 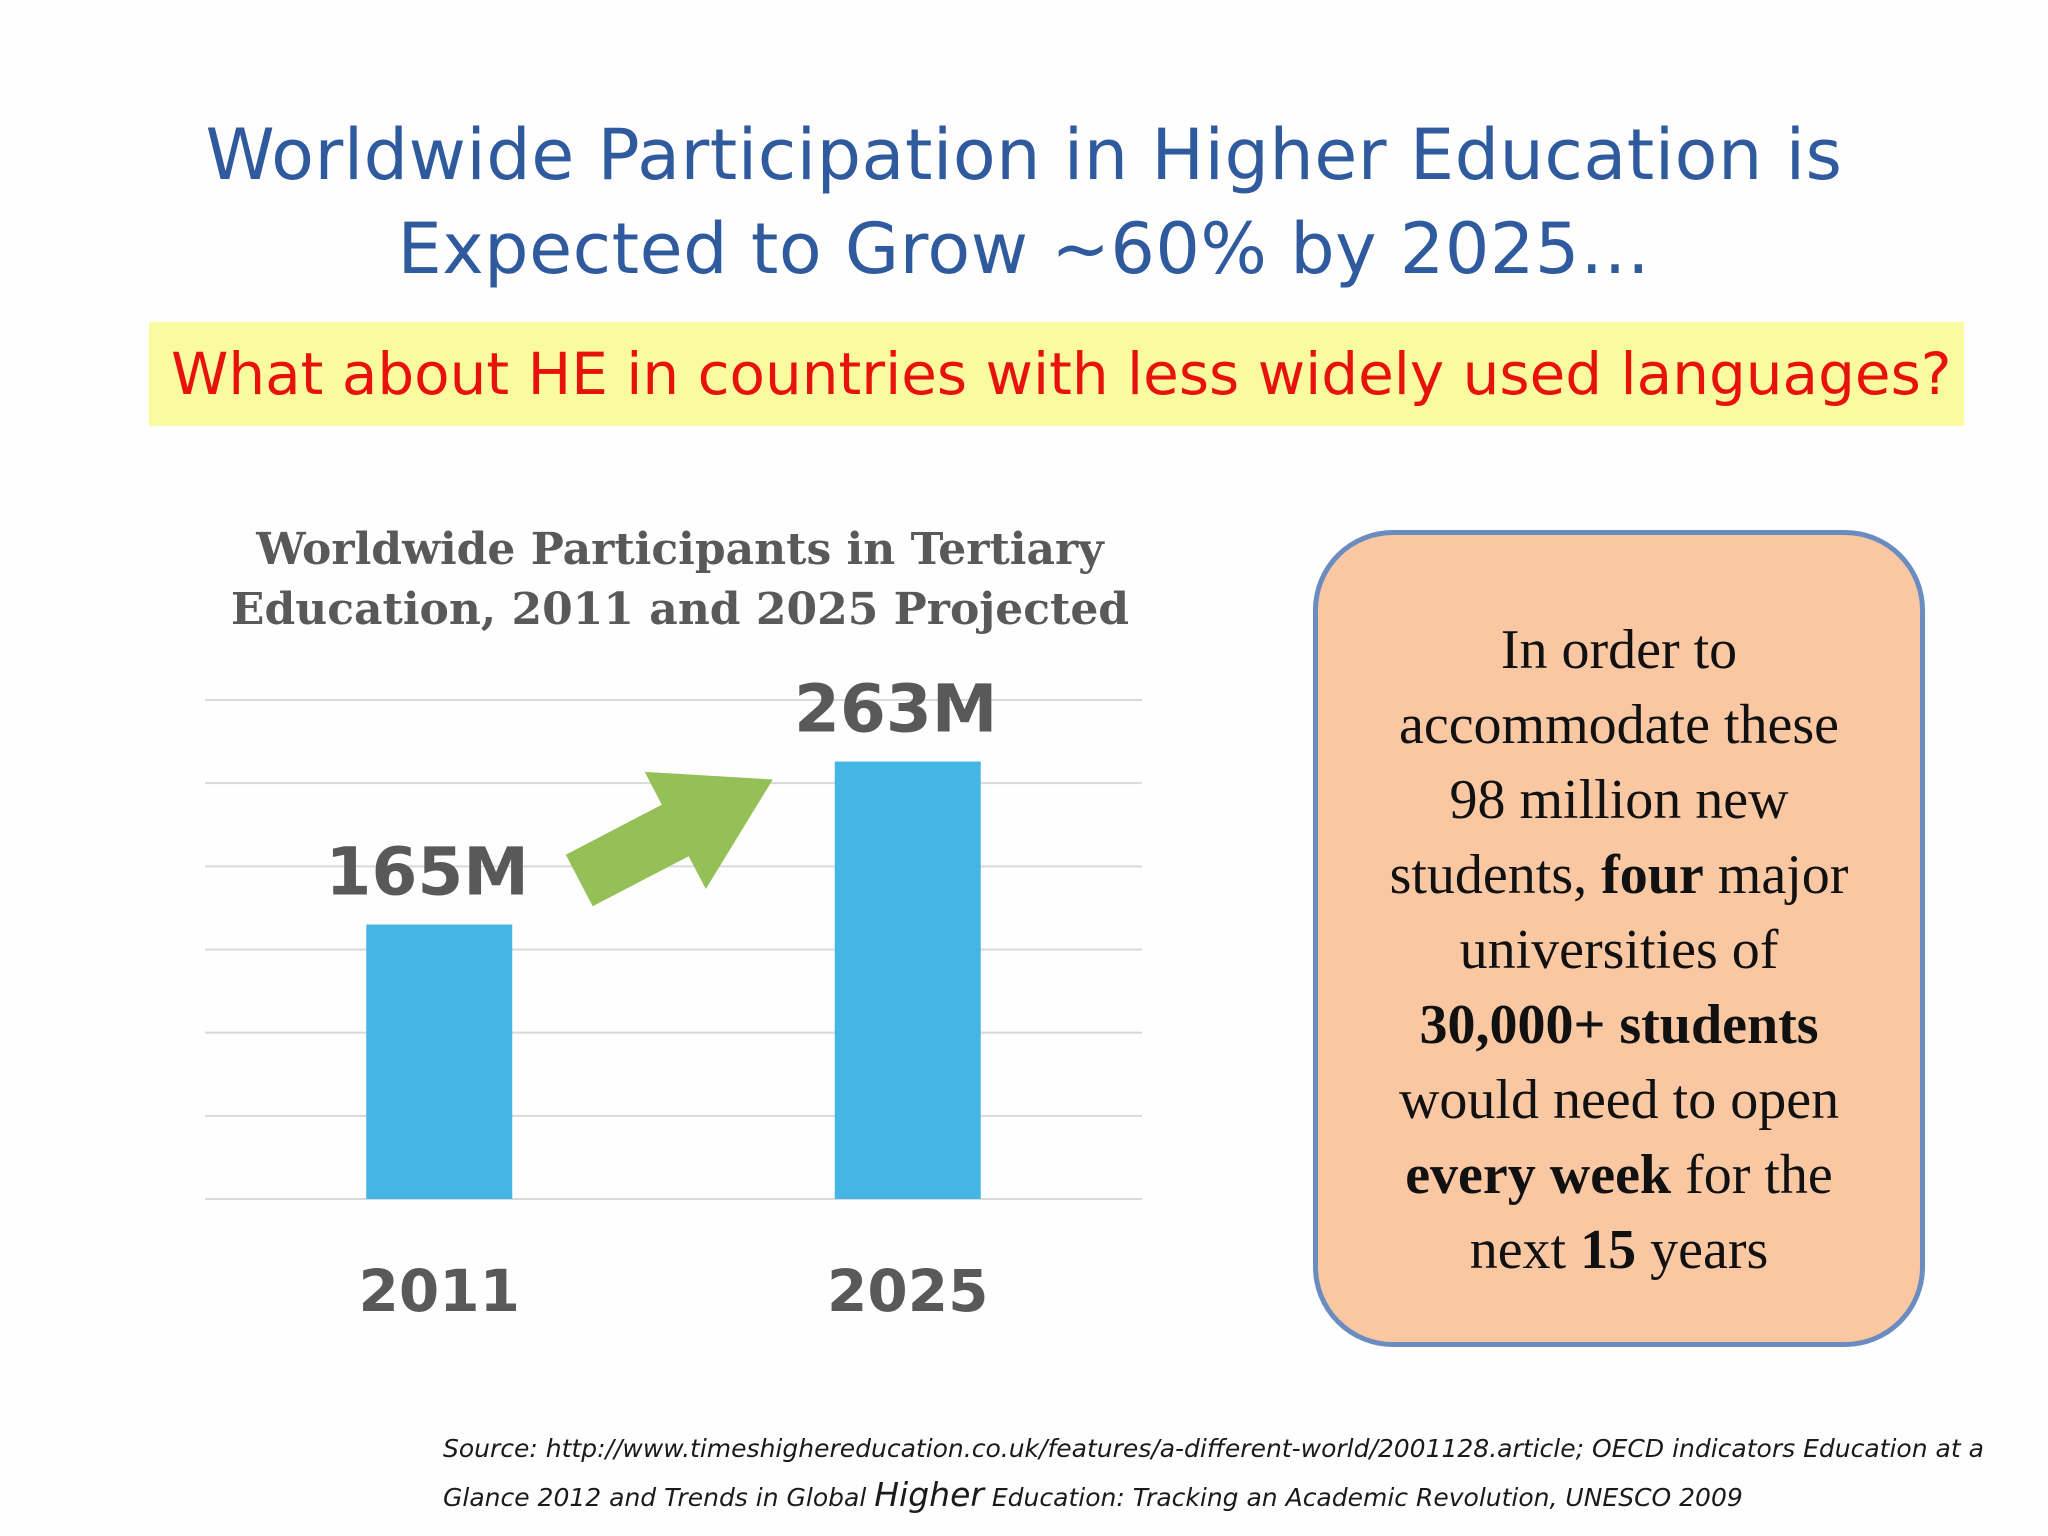 I want to click on callout-emphasis-15: 15, so click(x=1608, y=1250).